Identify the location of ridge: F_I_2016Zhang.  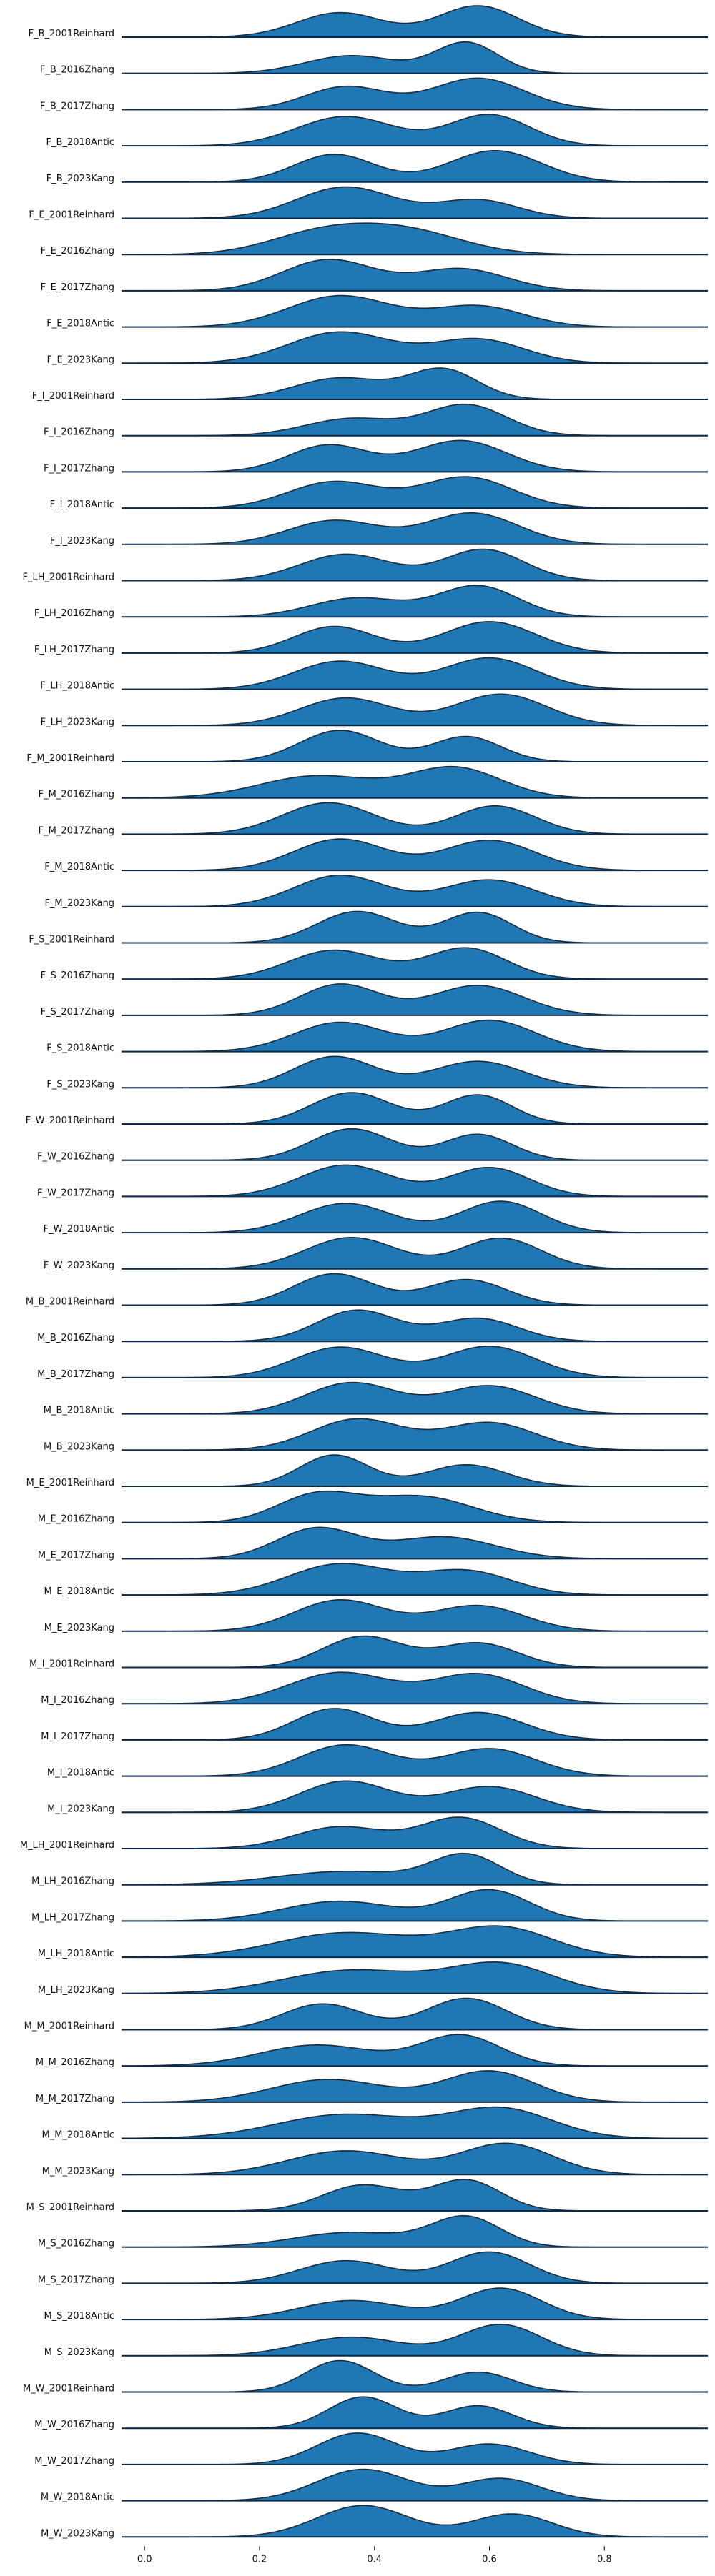
(376, 420).